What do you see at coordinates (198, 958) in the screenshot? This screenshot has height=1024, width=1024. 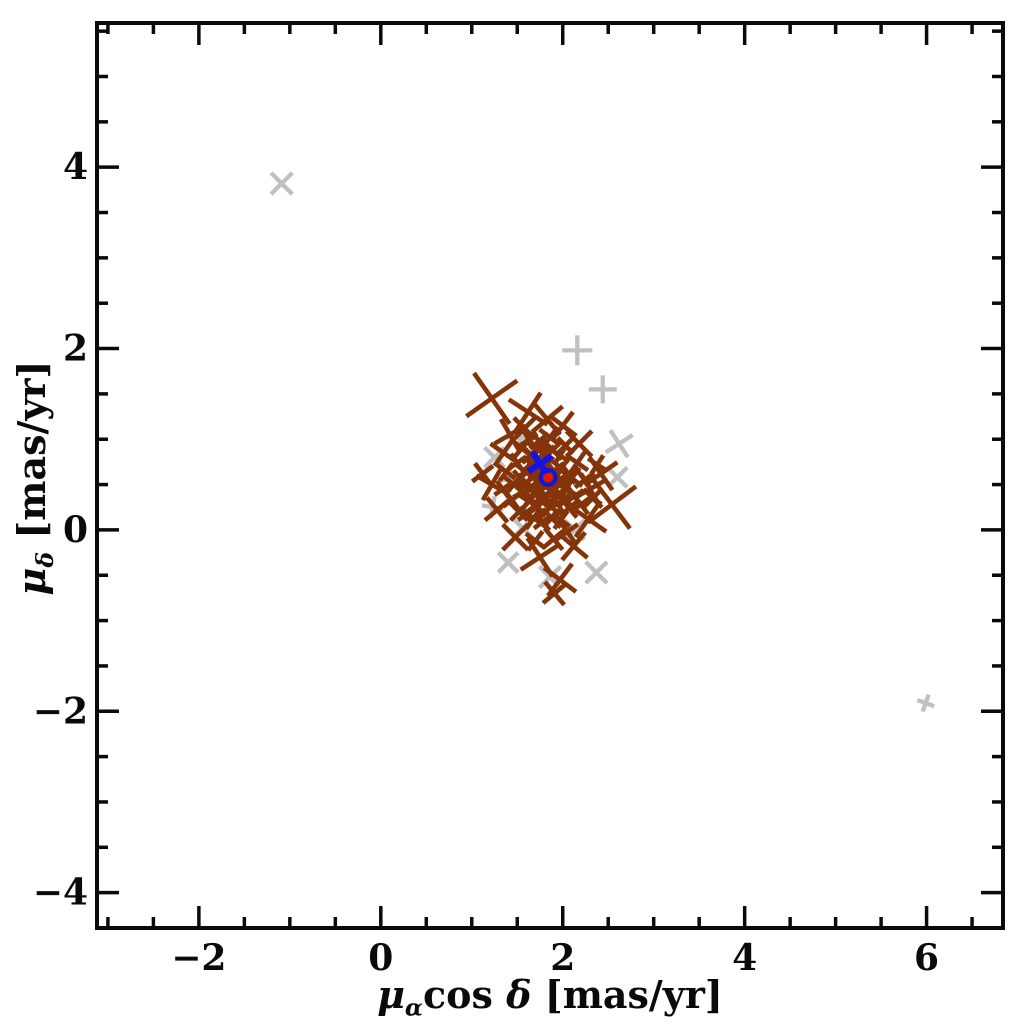 I see `x-tick-label: −2` at bounding box center [198, 958].